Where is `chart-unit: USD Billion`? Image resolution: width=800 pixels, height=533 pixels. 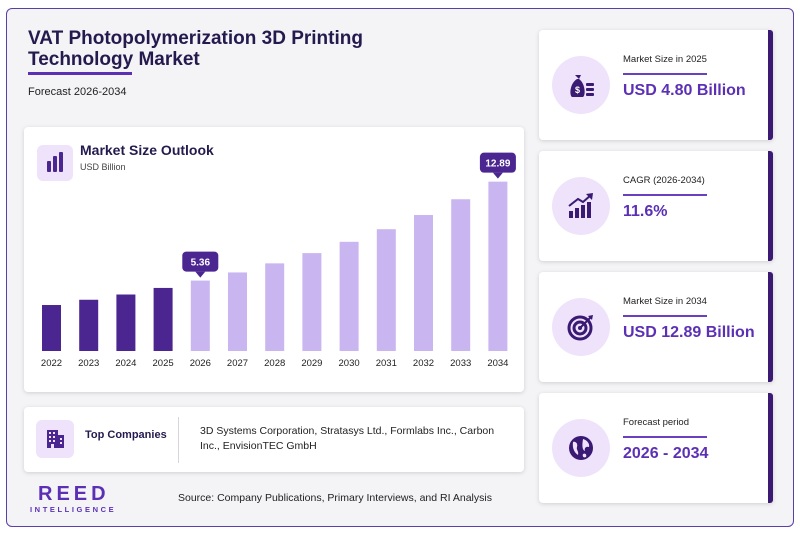 chart-unit: USD Billion is located at coordinates (103, 167).